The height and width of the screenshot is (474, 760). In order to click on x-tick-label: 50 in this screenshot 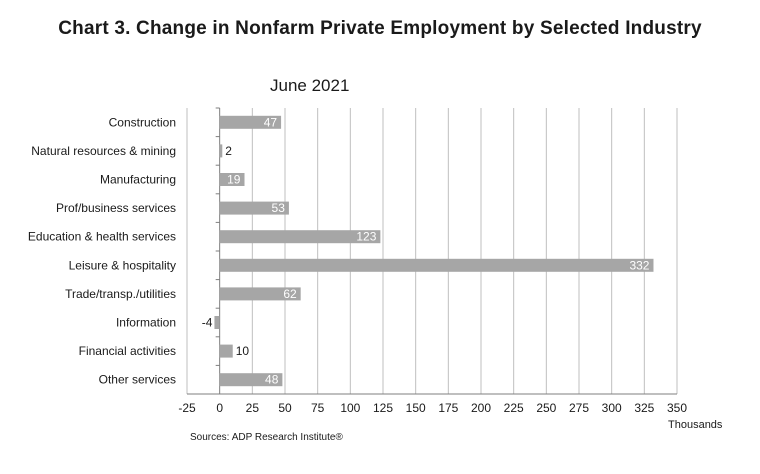, I will do `click(285, 408)`.